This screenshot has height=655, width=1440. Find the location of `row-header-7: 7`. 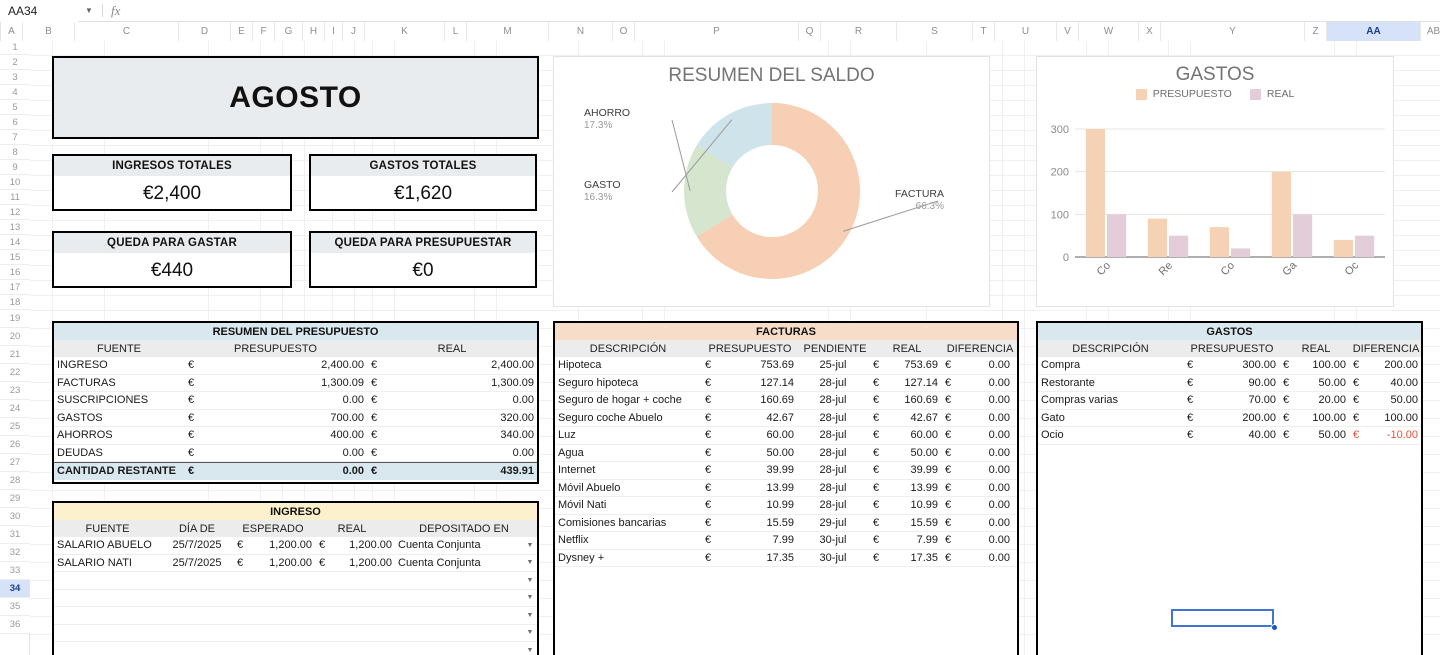

row-header-7: 7 is located at coordinates (15, 137).